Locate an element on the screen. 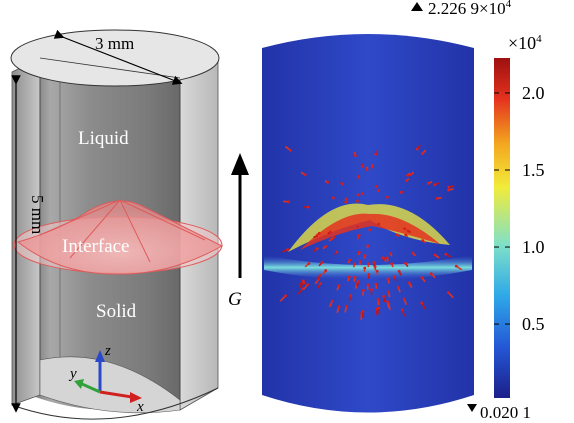 The image size is (574, 423). colorbar-tick-label: 0.5 is located at coordinates (533, 324).